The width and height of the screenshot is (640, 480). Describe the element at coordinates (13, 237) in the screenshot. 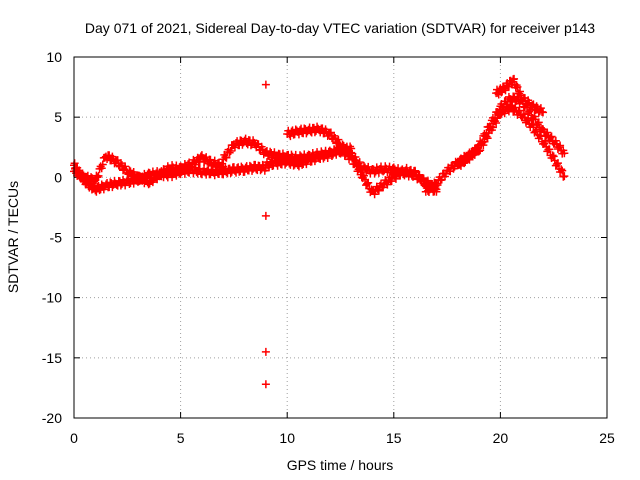

I see `y-axis-label: SDTVAR / TECUs` at that location.